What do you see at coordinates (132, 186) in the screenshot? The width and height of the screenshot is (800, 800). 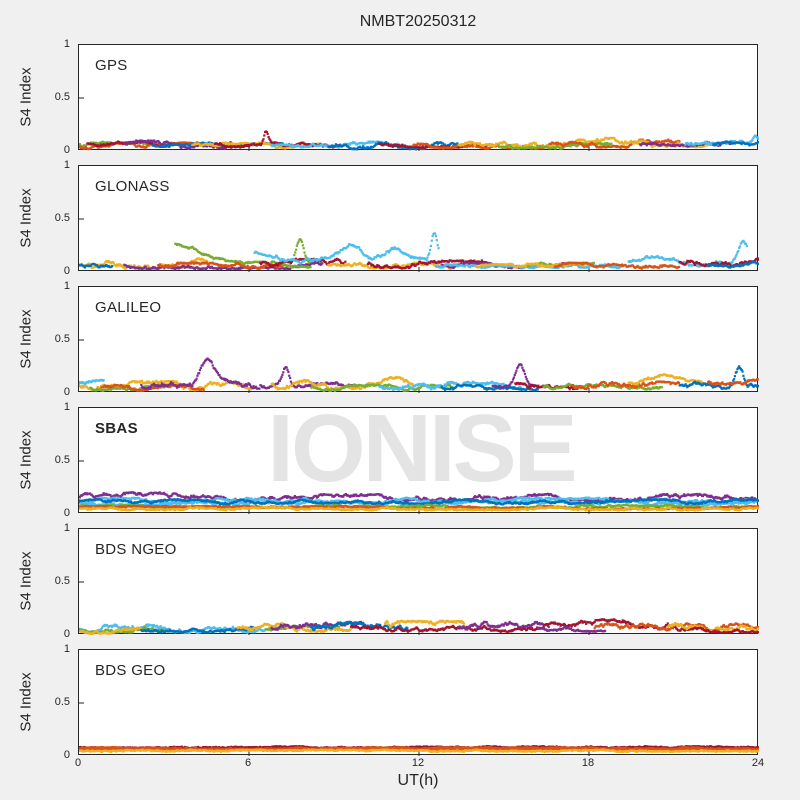 I see `constellation-label: GLONASS` at bounding box center [132, 186].